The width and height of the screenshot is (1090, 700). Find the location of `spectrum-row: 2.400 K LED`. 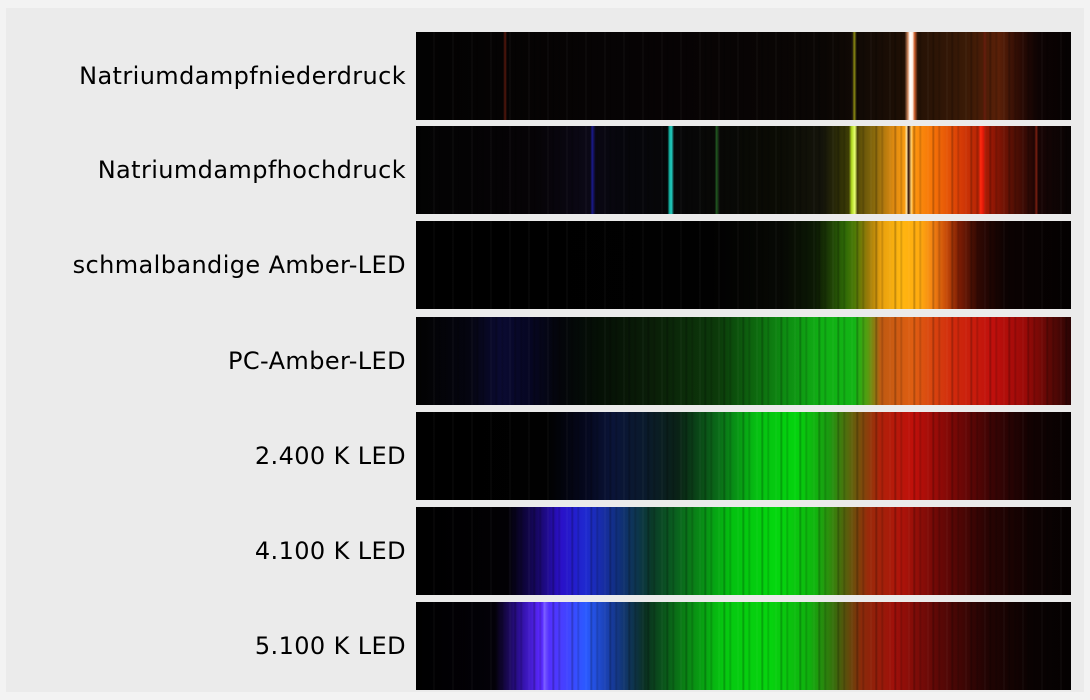

spectrum-row: 2.400 K LED is located at coordinates (545, 456).